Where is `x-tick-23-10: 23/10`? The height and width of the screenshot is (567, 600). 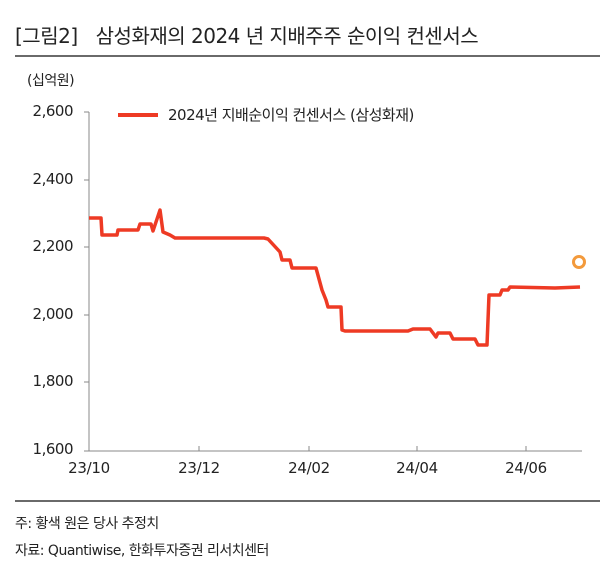
x-tick-23-10: 23/10 is located at coordinates (89, 468).